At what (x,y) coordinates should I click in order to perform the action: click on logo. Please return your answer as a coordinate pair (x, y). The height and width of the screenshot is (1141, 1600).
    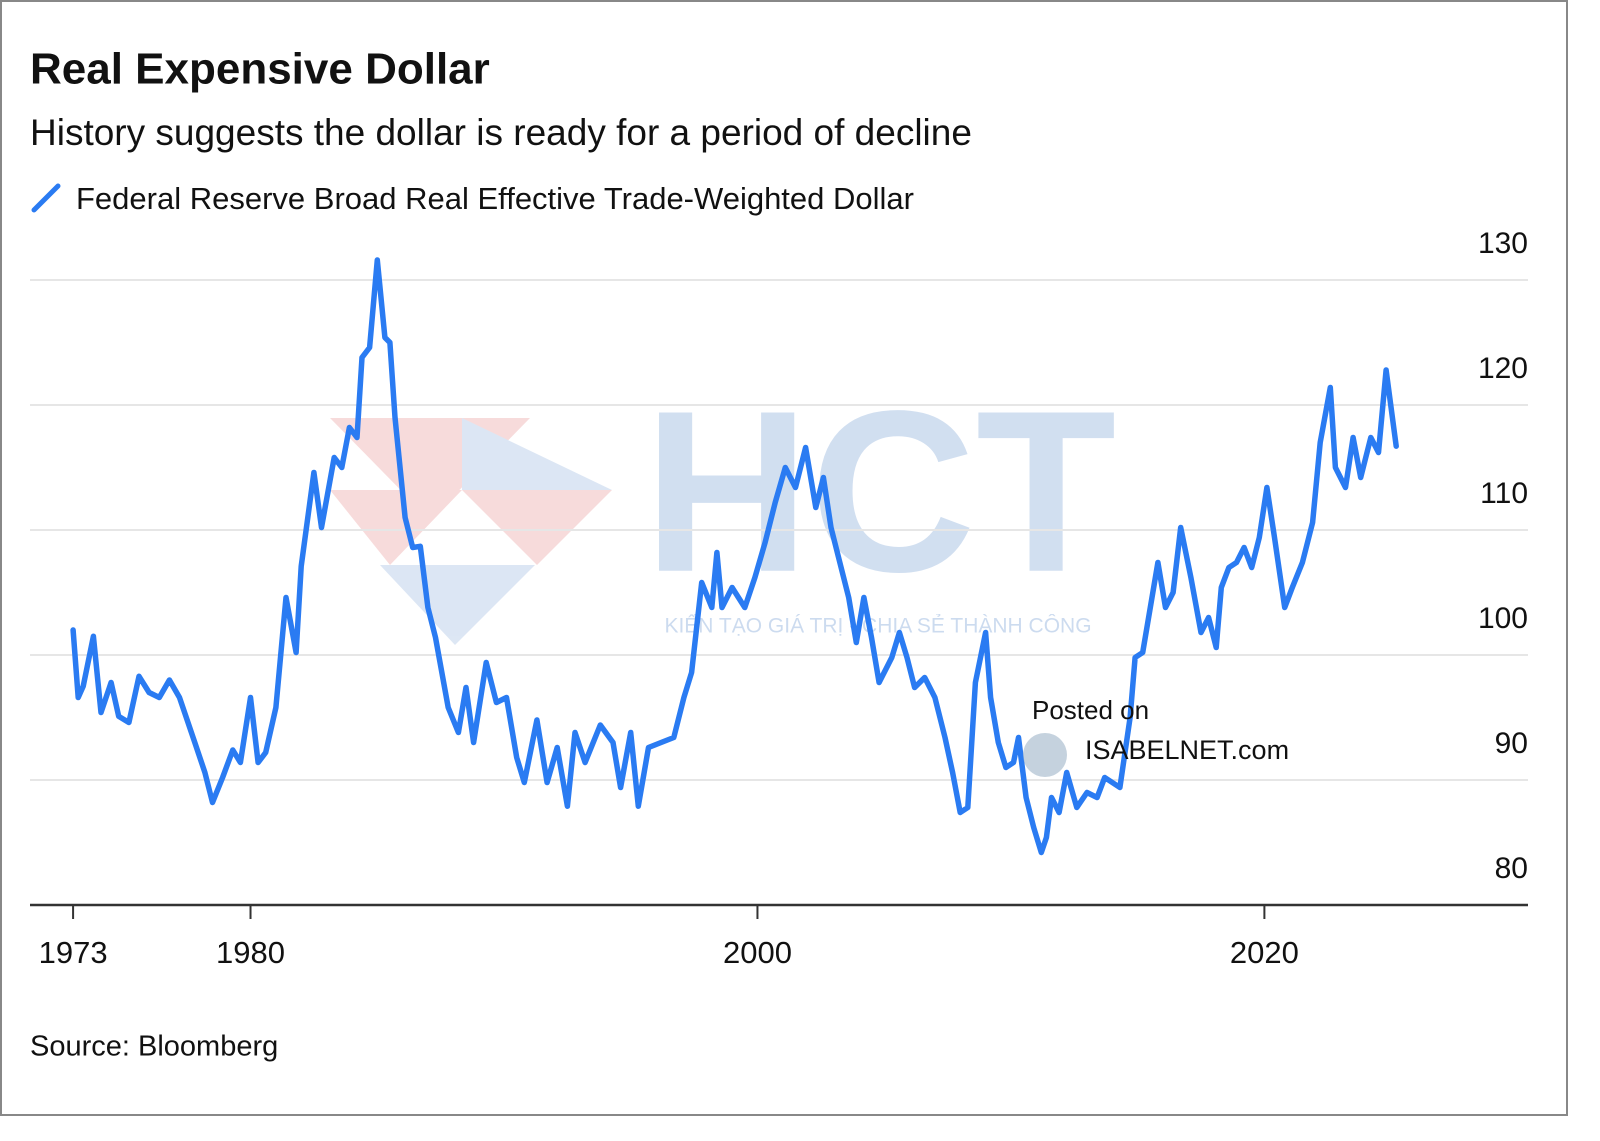
    Looking at the image, I should click on (471, 531).